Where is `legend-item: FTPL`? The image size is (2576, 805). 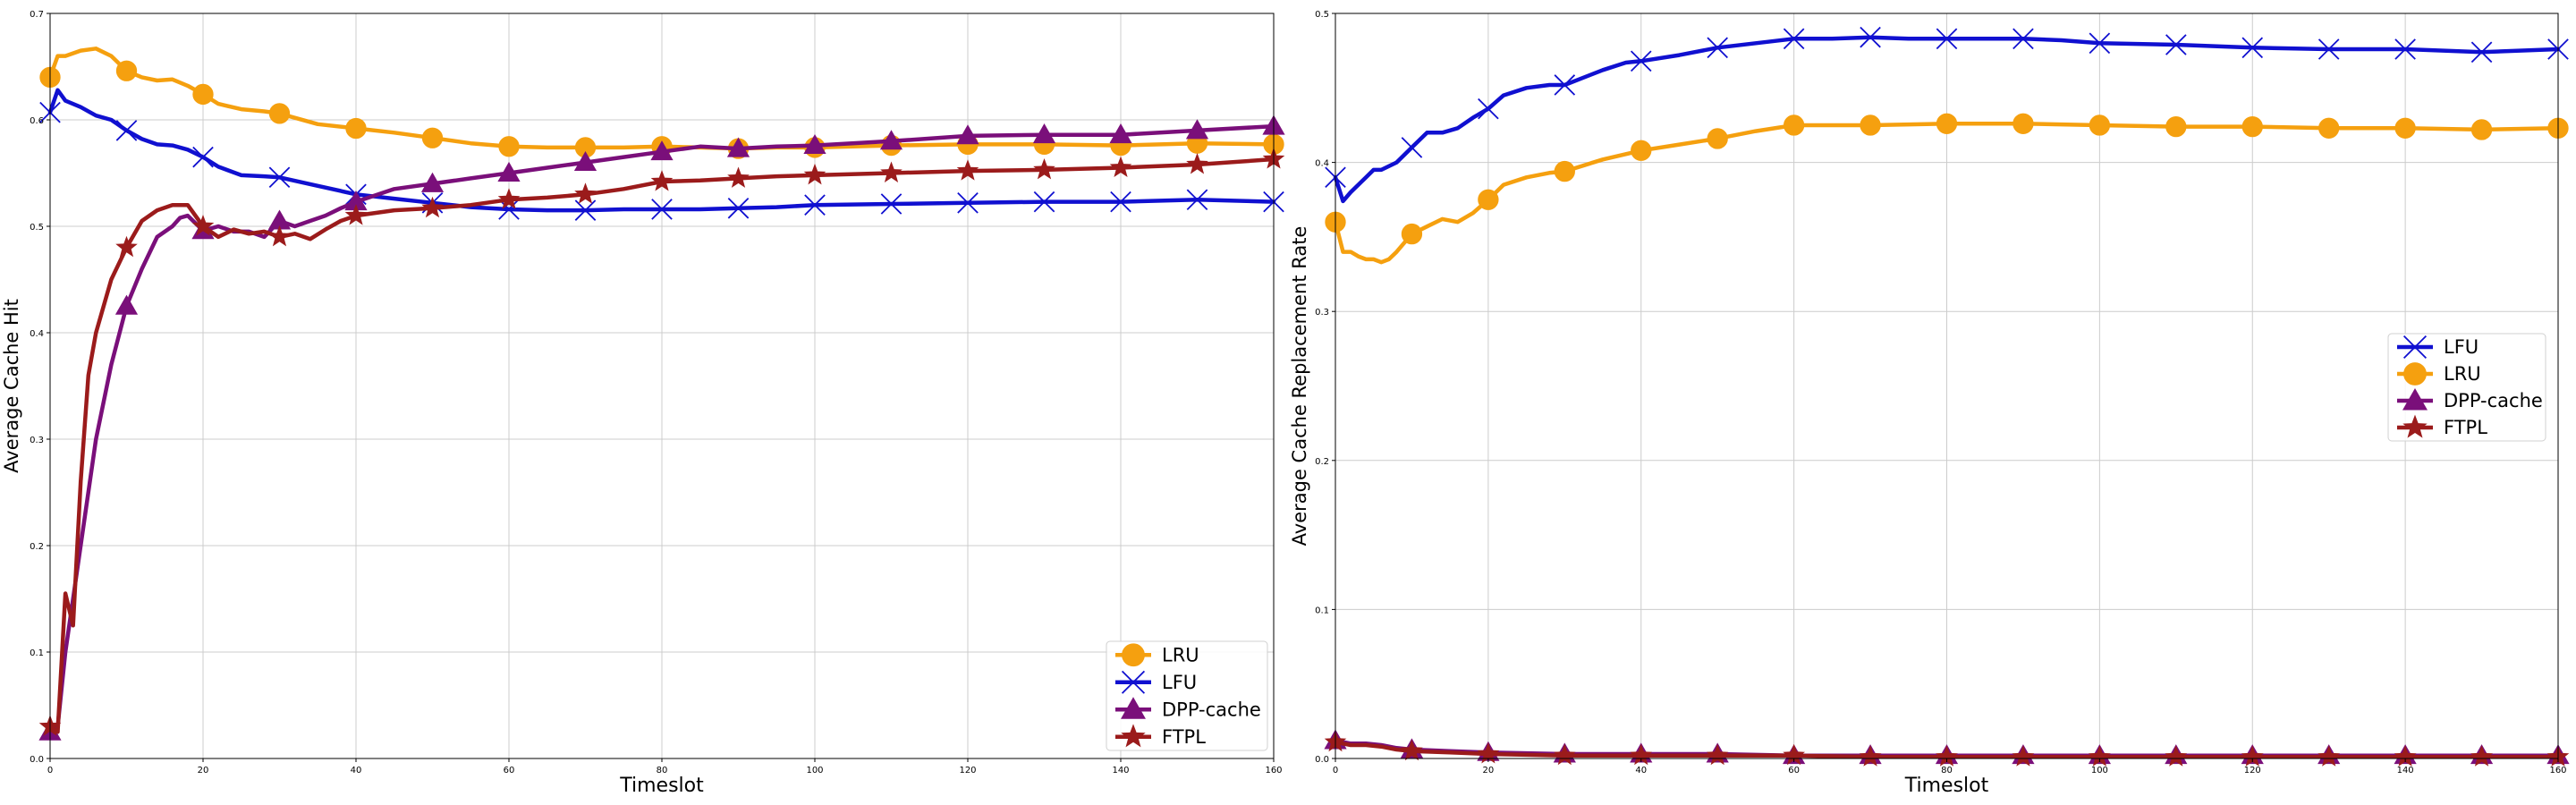 legend-item: FTPL is located at coordinates (1160, 736).